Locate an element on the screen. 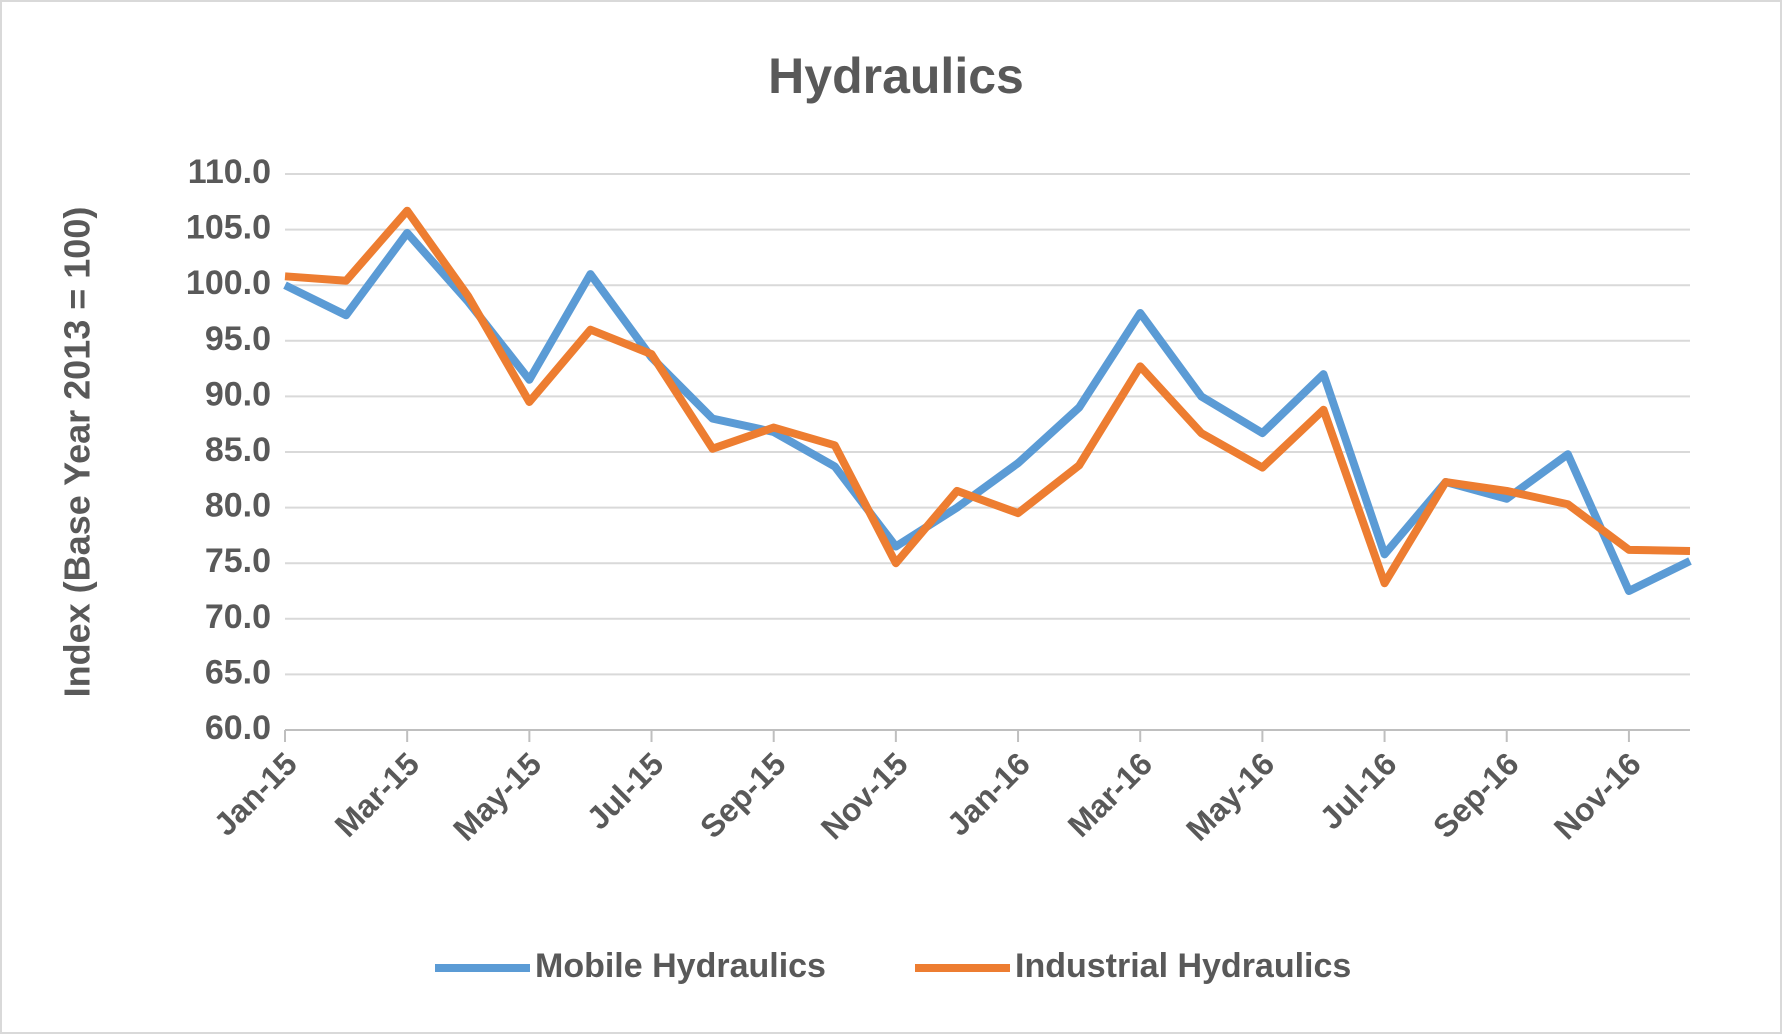 Image resolution: width=1785 pixels, height=1036 pixels. y-tick-label: 105.0 is located at coordinates (228, 228).